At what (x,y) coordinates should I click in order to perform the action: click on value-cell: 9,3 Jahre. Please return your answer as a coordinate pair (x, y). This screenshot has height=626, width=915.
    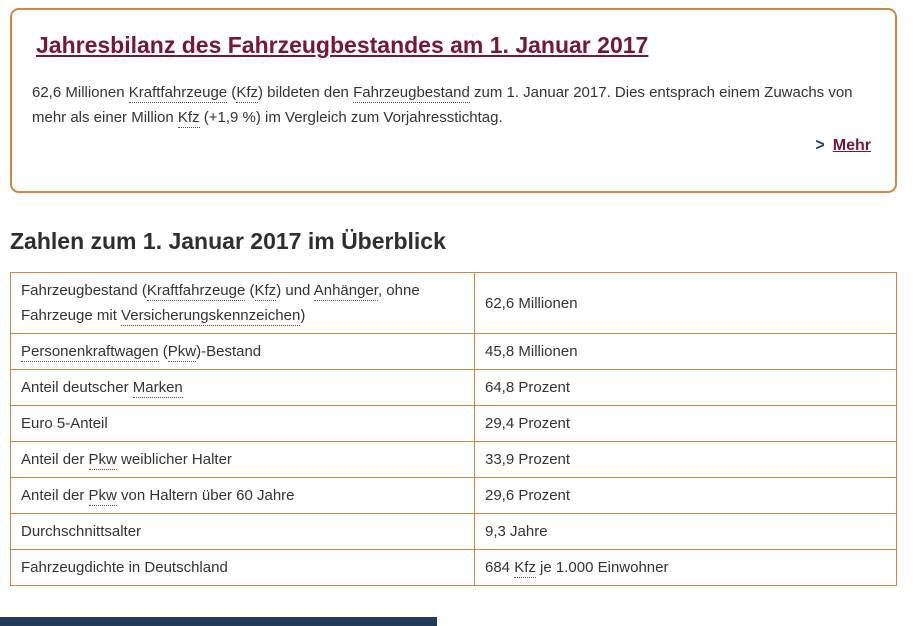
    Looking at the image, I should click on (685, 531).